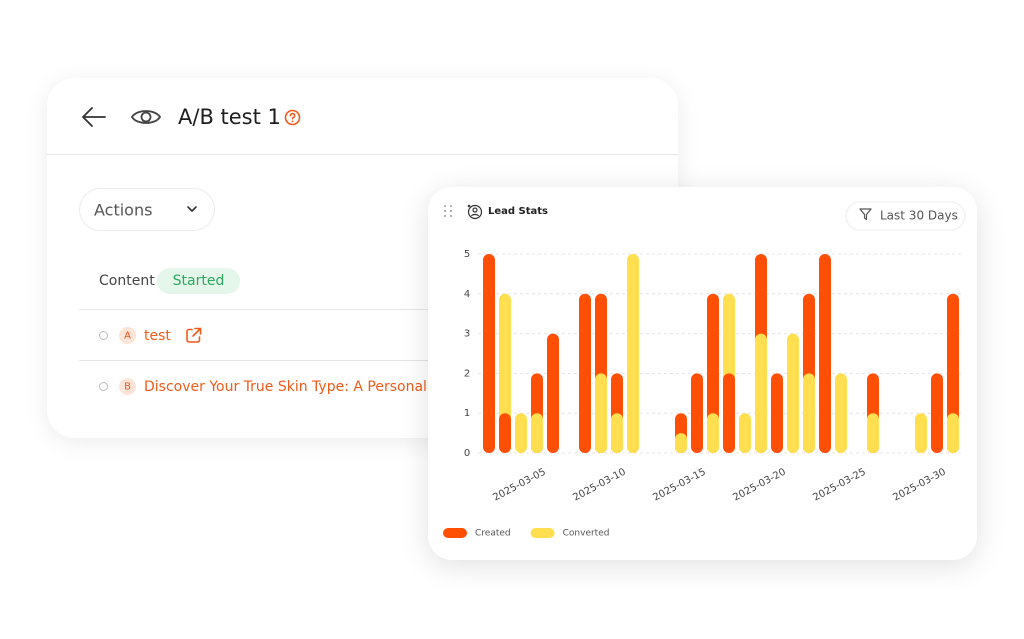 The width and height of the screenshot is (1024, 639). I want to click on y-tick-label: 3, so click(467, 334).